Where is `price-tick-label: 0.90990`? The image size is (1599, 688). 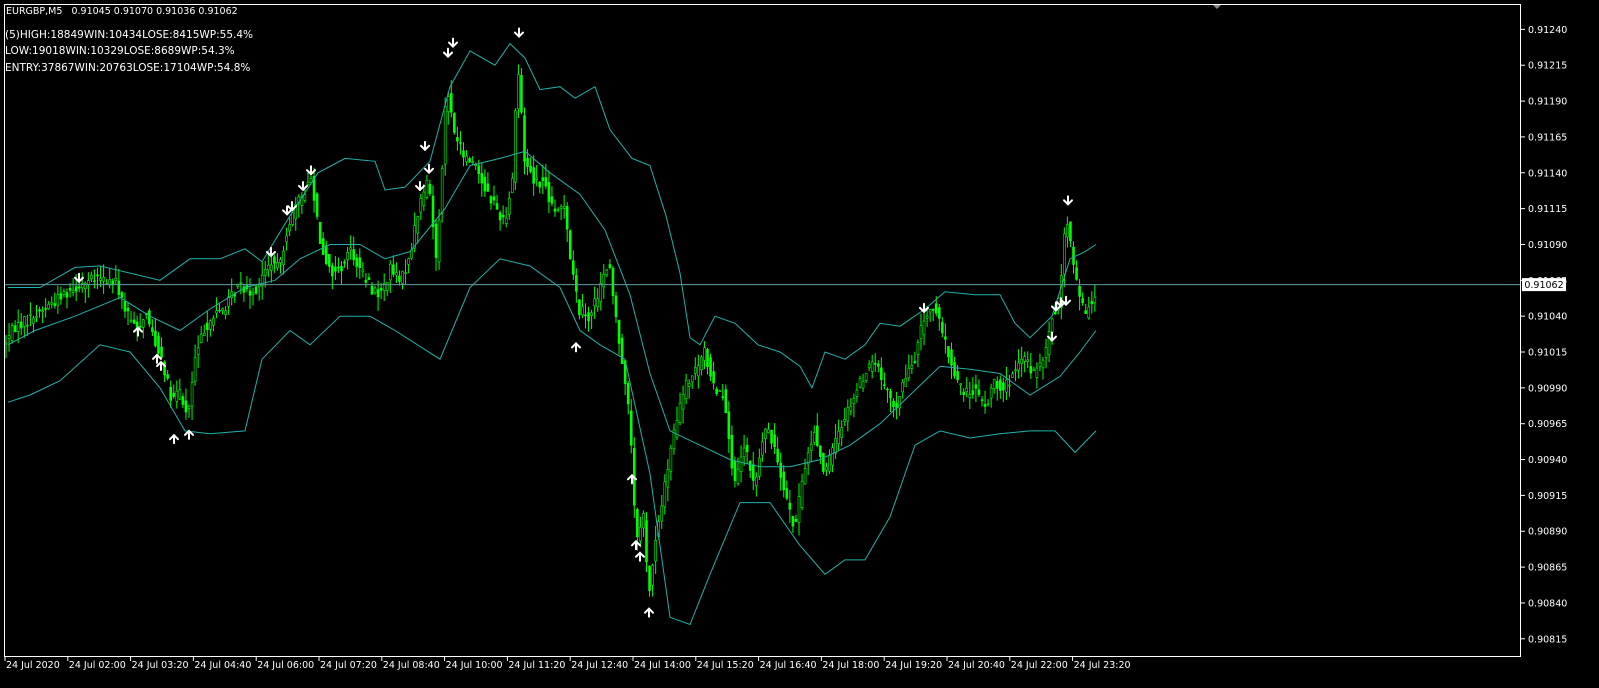
price-tick-label: 0.90990 is located at coordinates (1547, 388).